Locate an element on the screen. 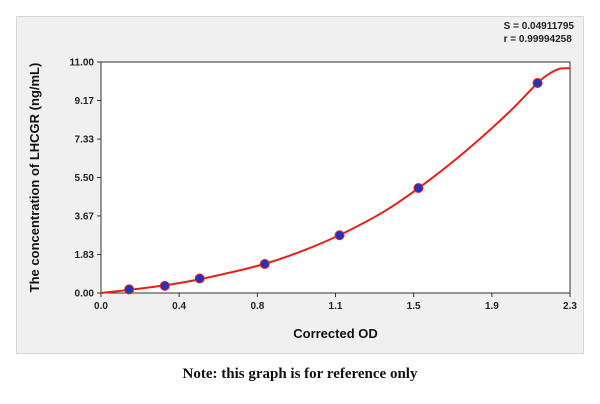 The image size is (600, 404). y-tick-label: 5.50 is located at coordinates (85, 178).